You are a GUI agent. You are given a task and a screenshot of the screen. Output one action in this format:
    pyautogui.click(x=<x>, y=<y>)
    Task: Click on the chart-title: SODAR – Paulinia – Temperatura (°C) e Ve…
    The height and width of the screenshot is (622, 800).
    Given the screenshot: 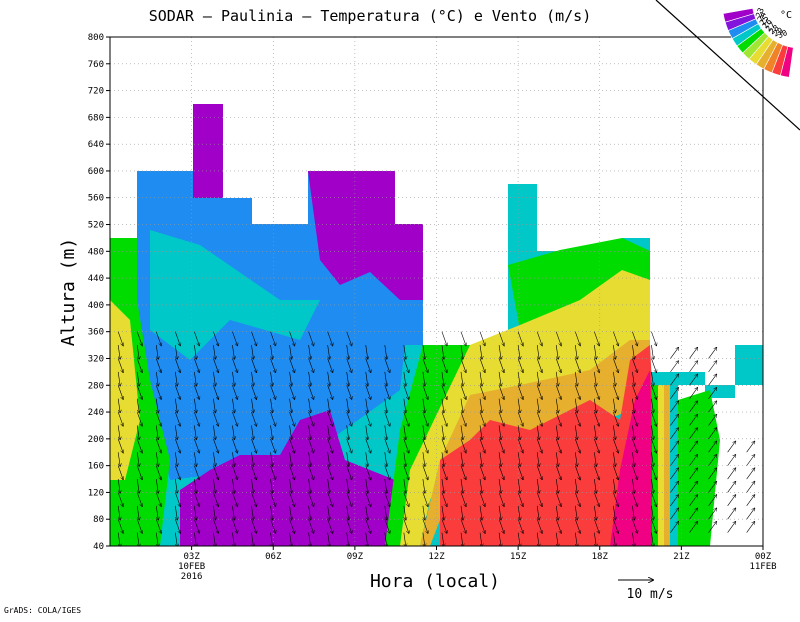 What is the action you would take?
    pyautogui.click(x=370, y=16)
    